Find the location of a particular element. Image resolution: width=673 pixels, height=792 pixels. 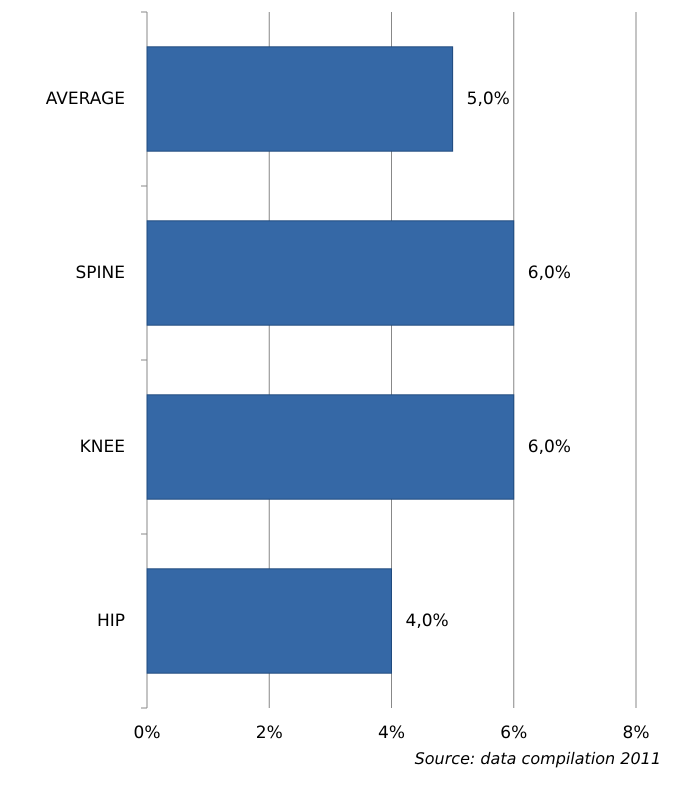

y-tick-label: AVERAGE is located at coordinates (85, 99).